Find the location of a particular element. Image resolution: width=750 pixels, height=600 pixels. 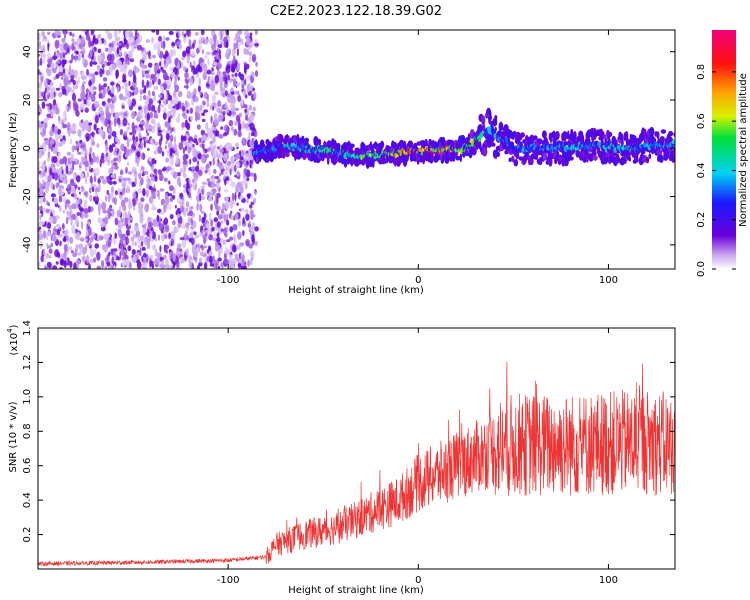

colorbar-tick-label: 0.4 is located at coordinates (701, 170).